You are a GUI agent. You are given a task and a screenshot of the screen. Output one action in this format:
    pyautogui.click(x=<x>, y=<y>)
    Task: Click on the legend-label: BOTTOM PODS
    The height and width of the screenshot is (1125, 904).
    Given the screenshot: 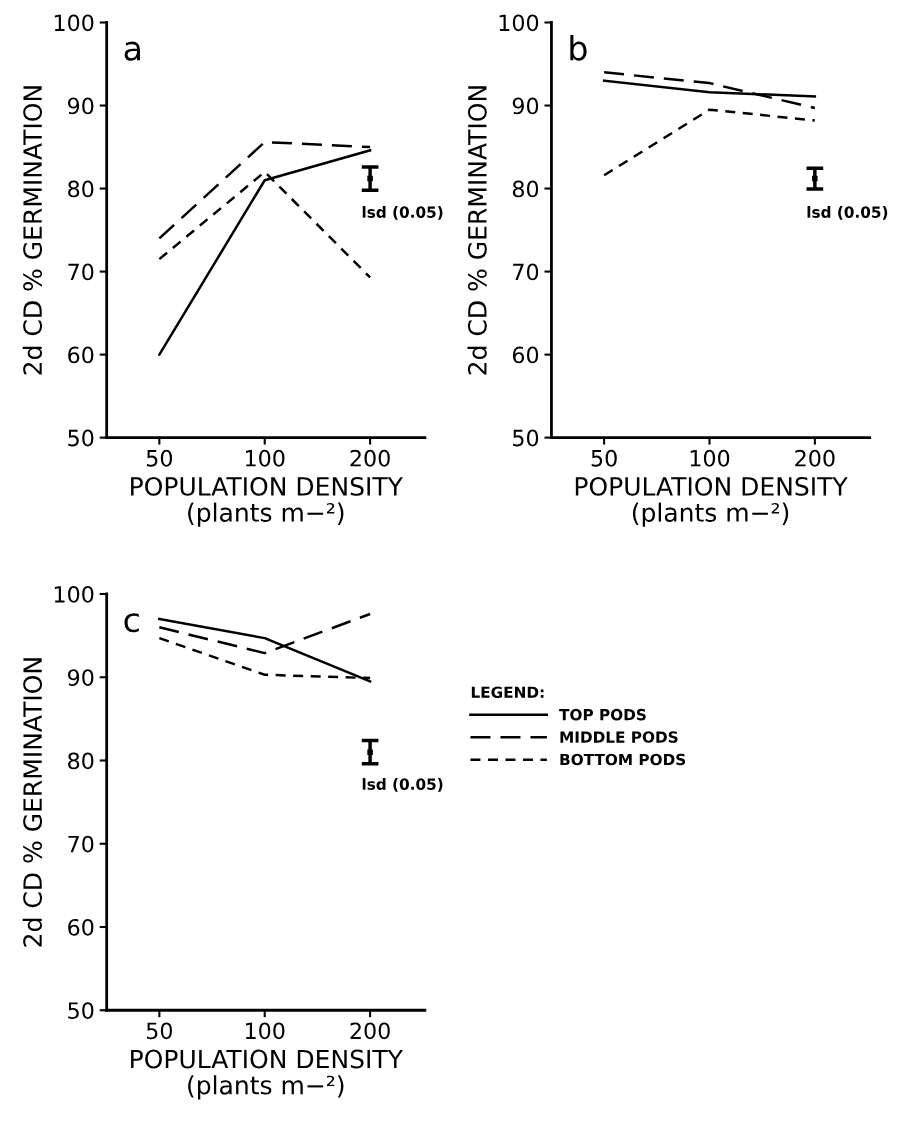 What is the action you would take?
    pyautogui.click(x=623, y=759)
    